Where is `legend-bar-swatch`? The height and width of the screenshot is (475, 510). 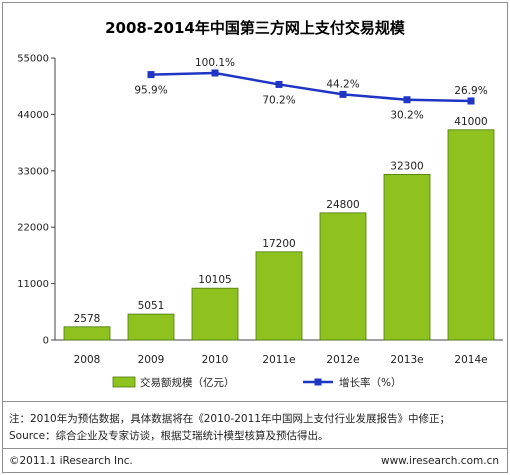 legend-bar-swatch is located at coordinates (124, 382).